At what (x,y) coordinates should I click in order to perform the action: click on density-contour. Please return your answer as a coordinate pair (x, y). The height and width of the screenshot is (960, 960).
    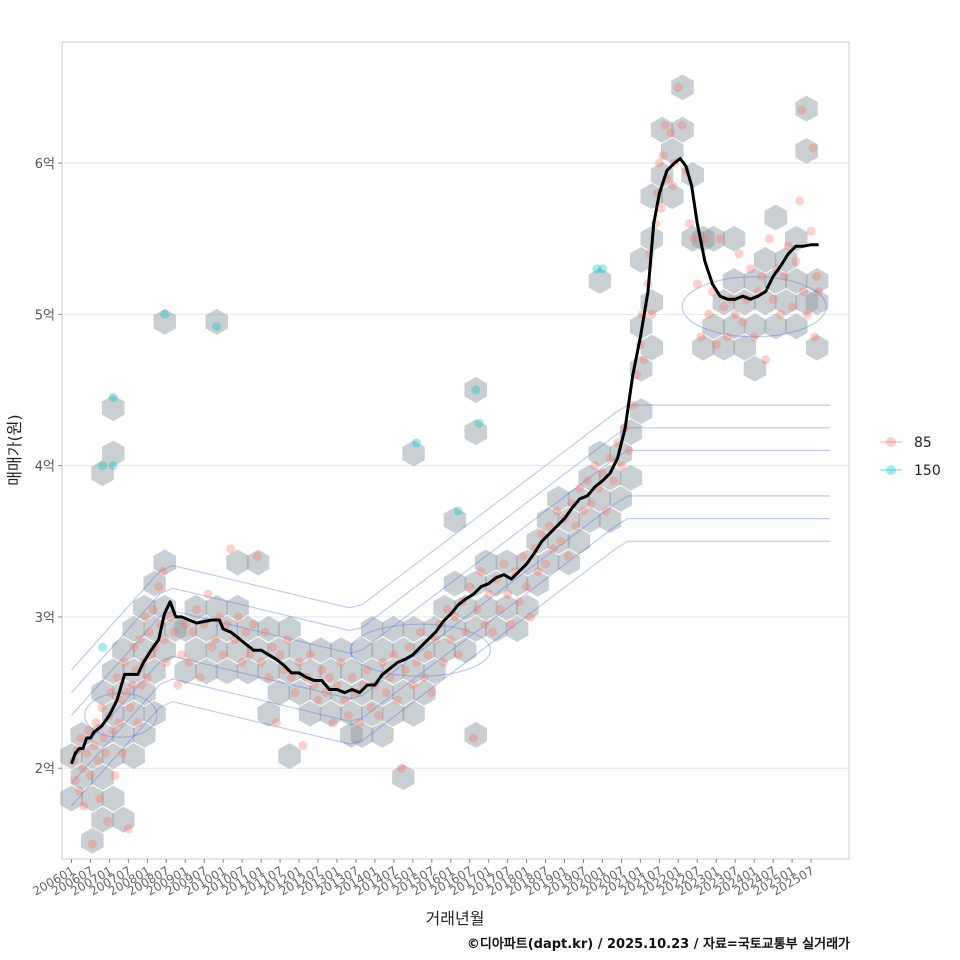
    Looking at the image, I should click on (754, 307).